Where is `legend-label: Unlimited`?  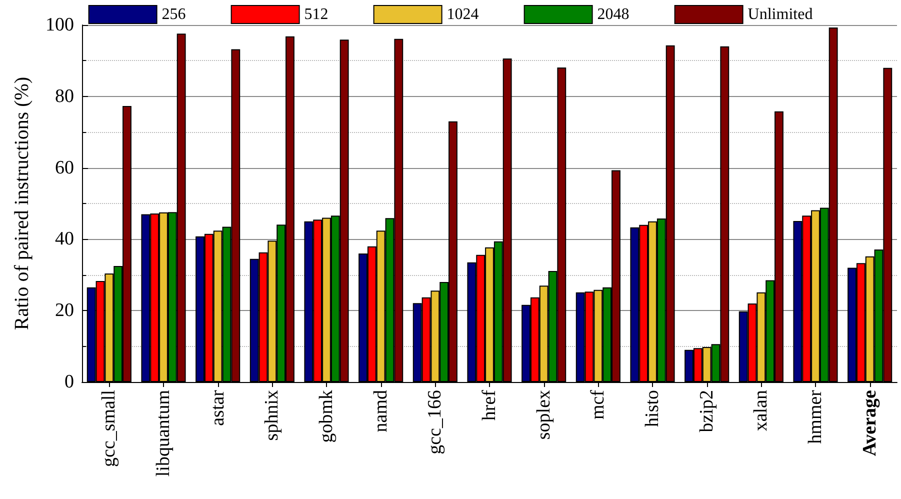 legend-label: Unlimited is located at coordinates (780, 14).